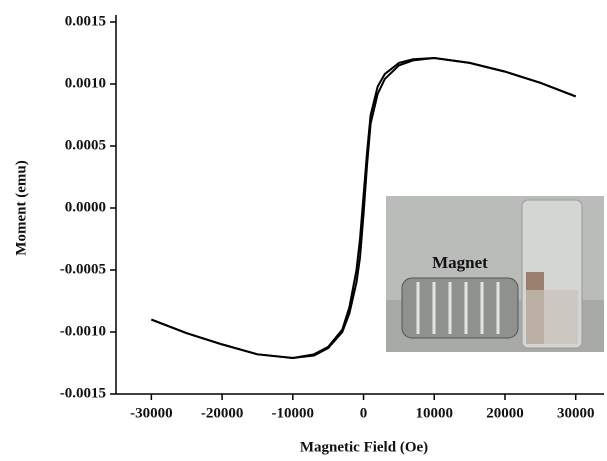  Describe the element at coordinates (83, 331) in the screenshot. I see `y-tick-label: -0.0010` at that location.